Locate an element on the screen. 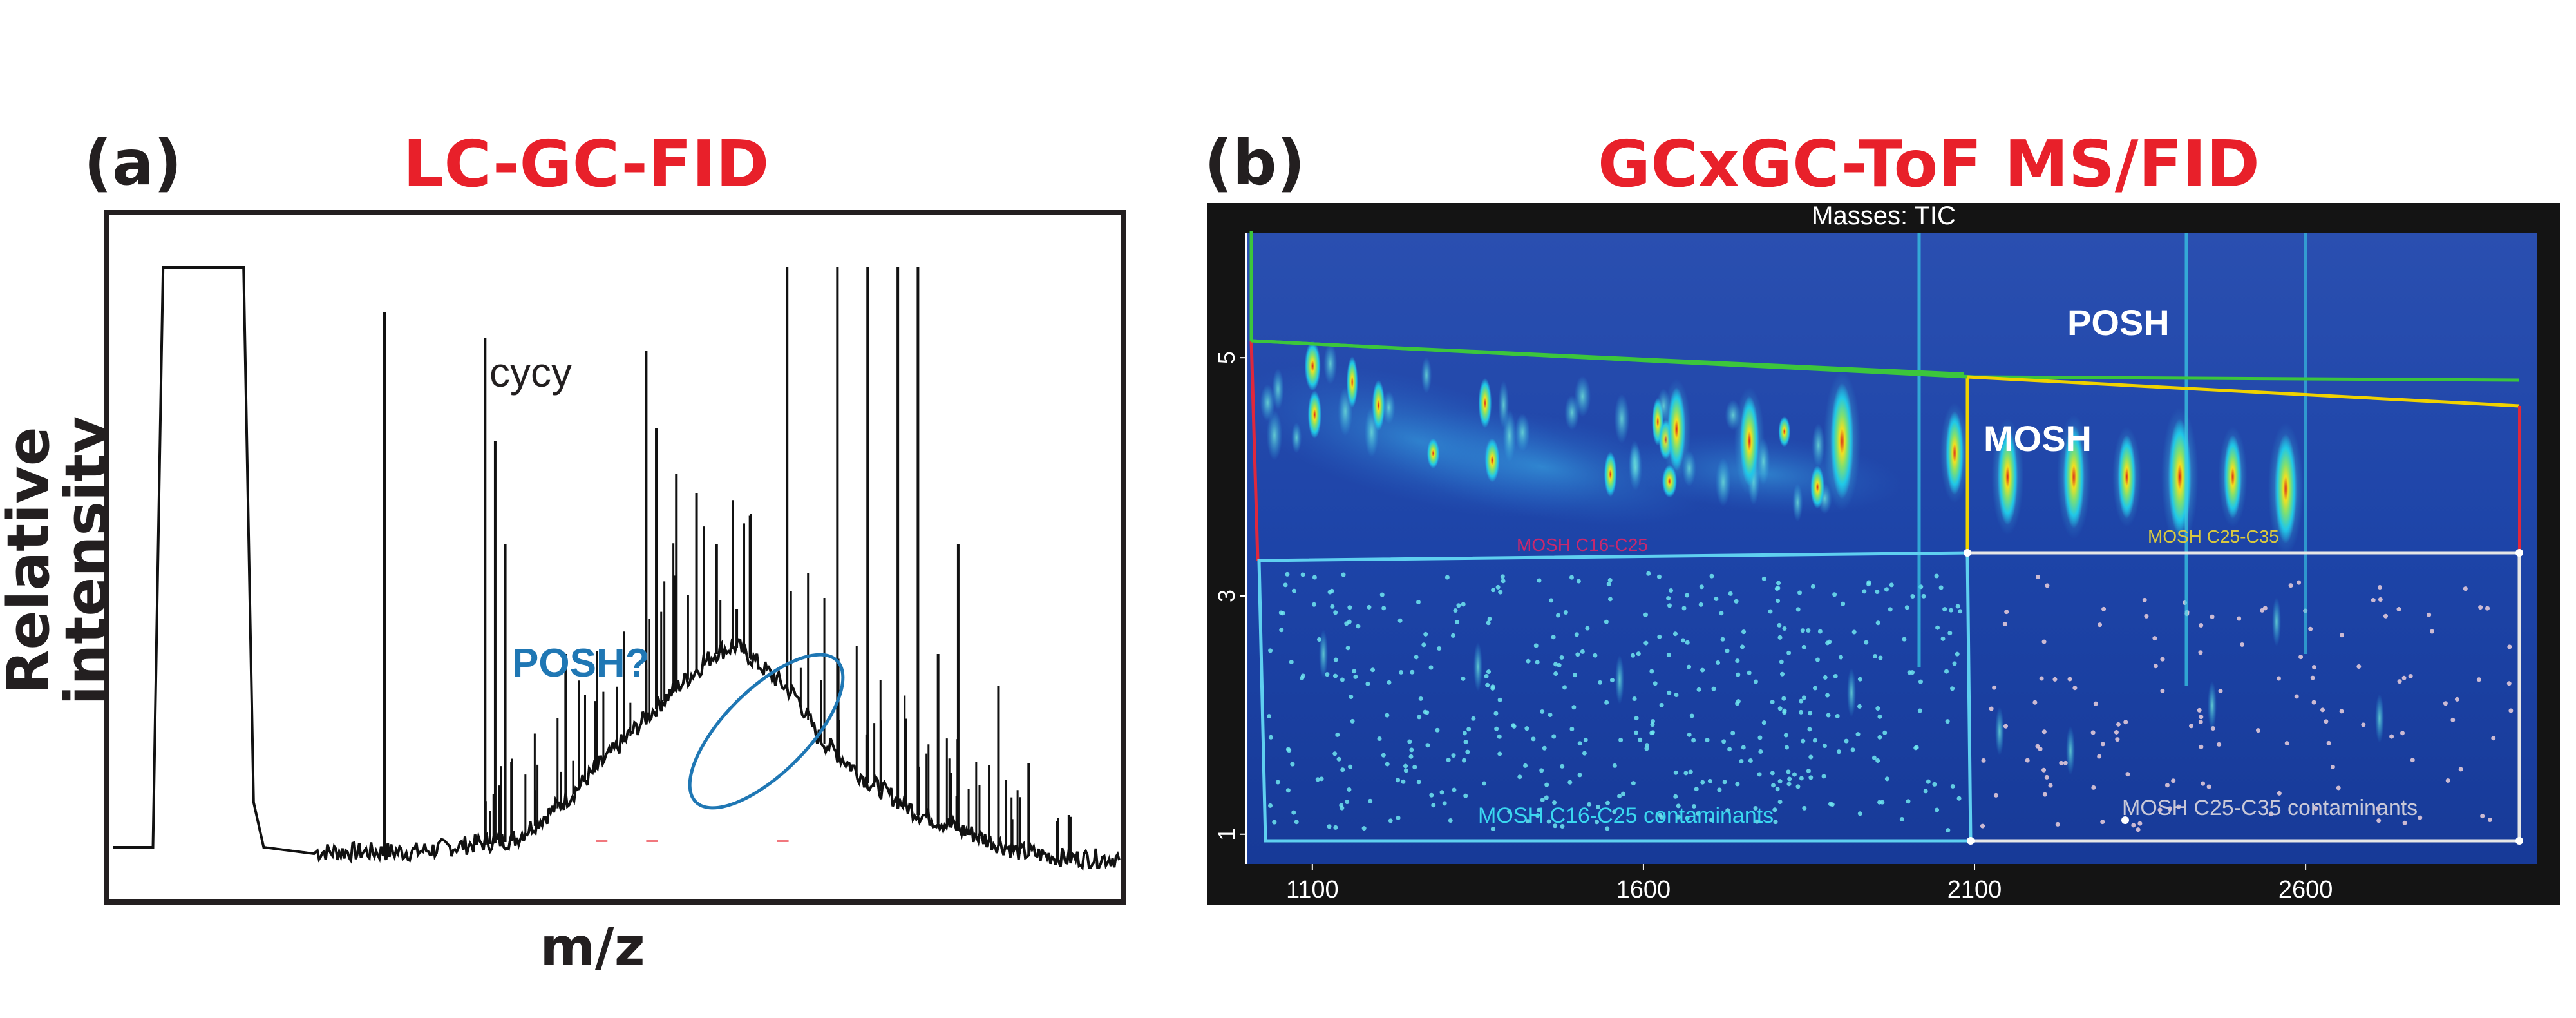  heatmap-spot is located at coordinates (2233, 477).